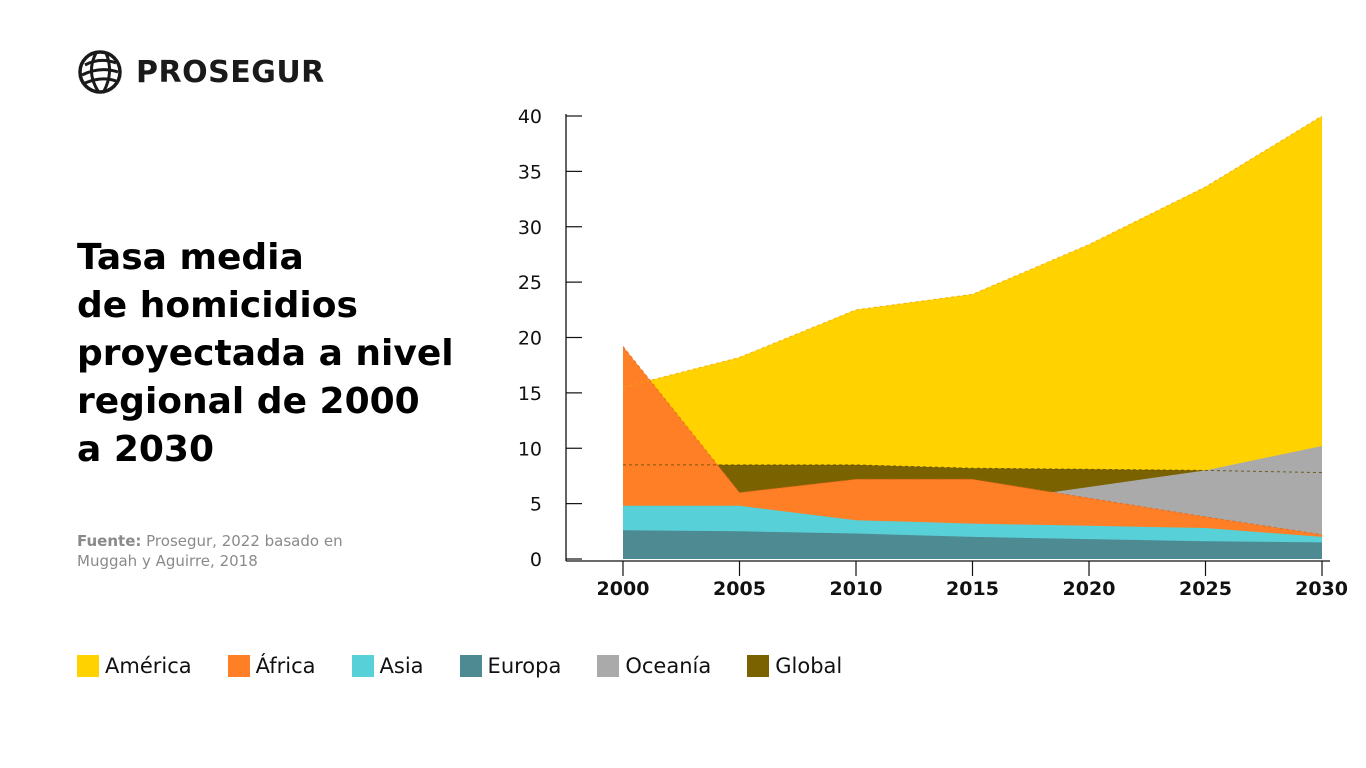 Image resolution: width=1366 pixels, height=768 pixels. Describe the element at coordinates (148, 666) in the screenshot. I see `legend-label: América` at that location.